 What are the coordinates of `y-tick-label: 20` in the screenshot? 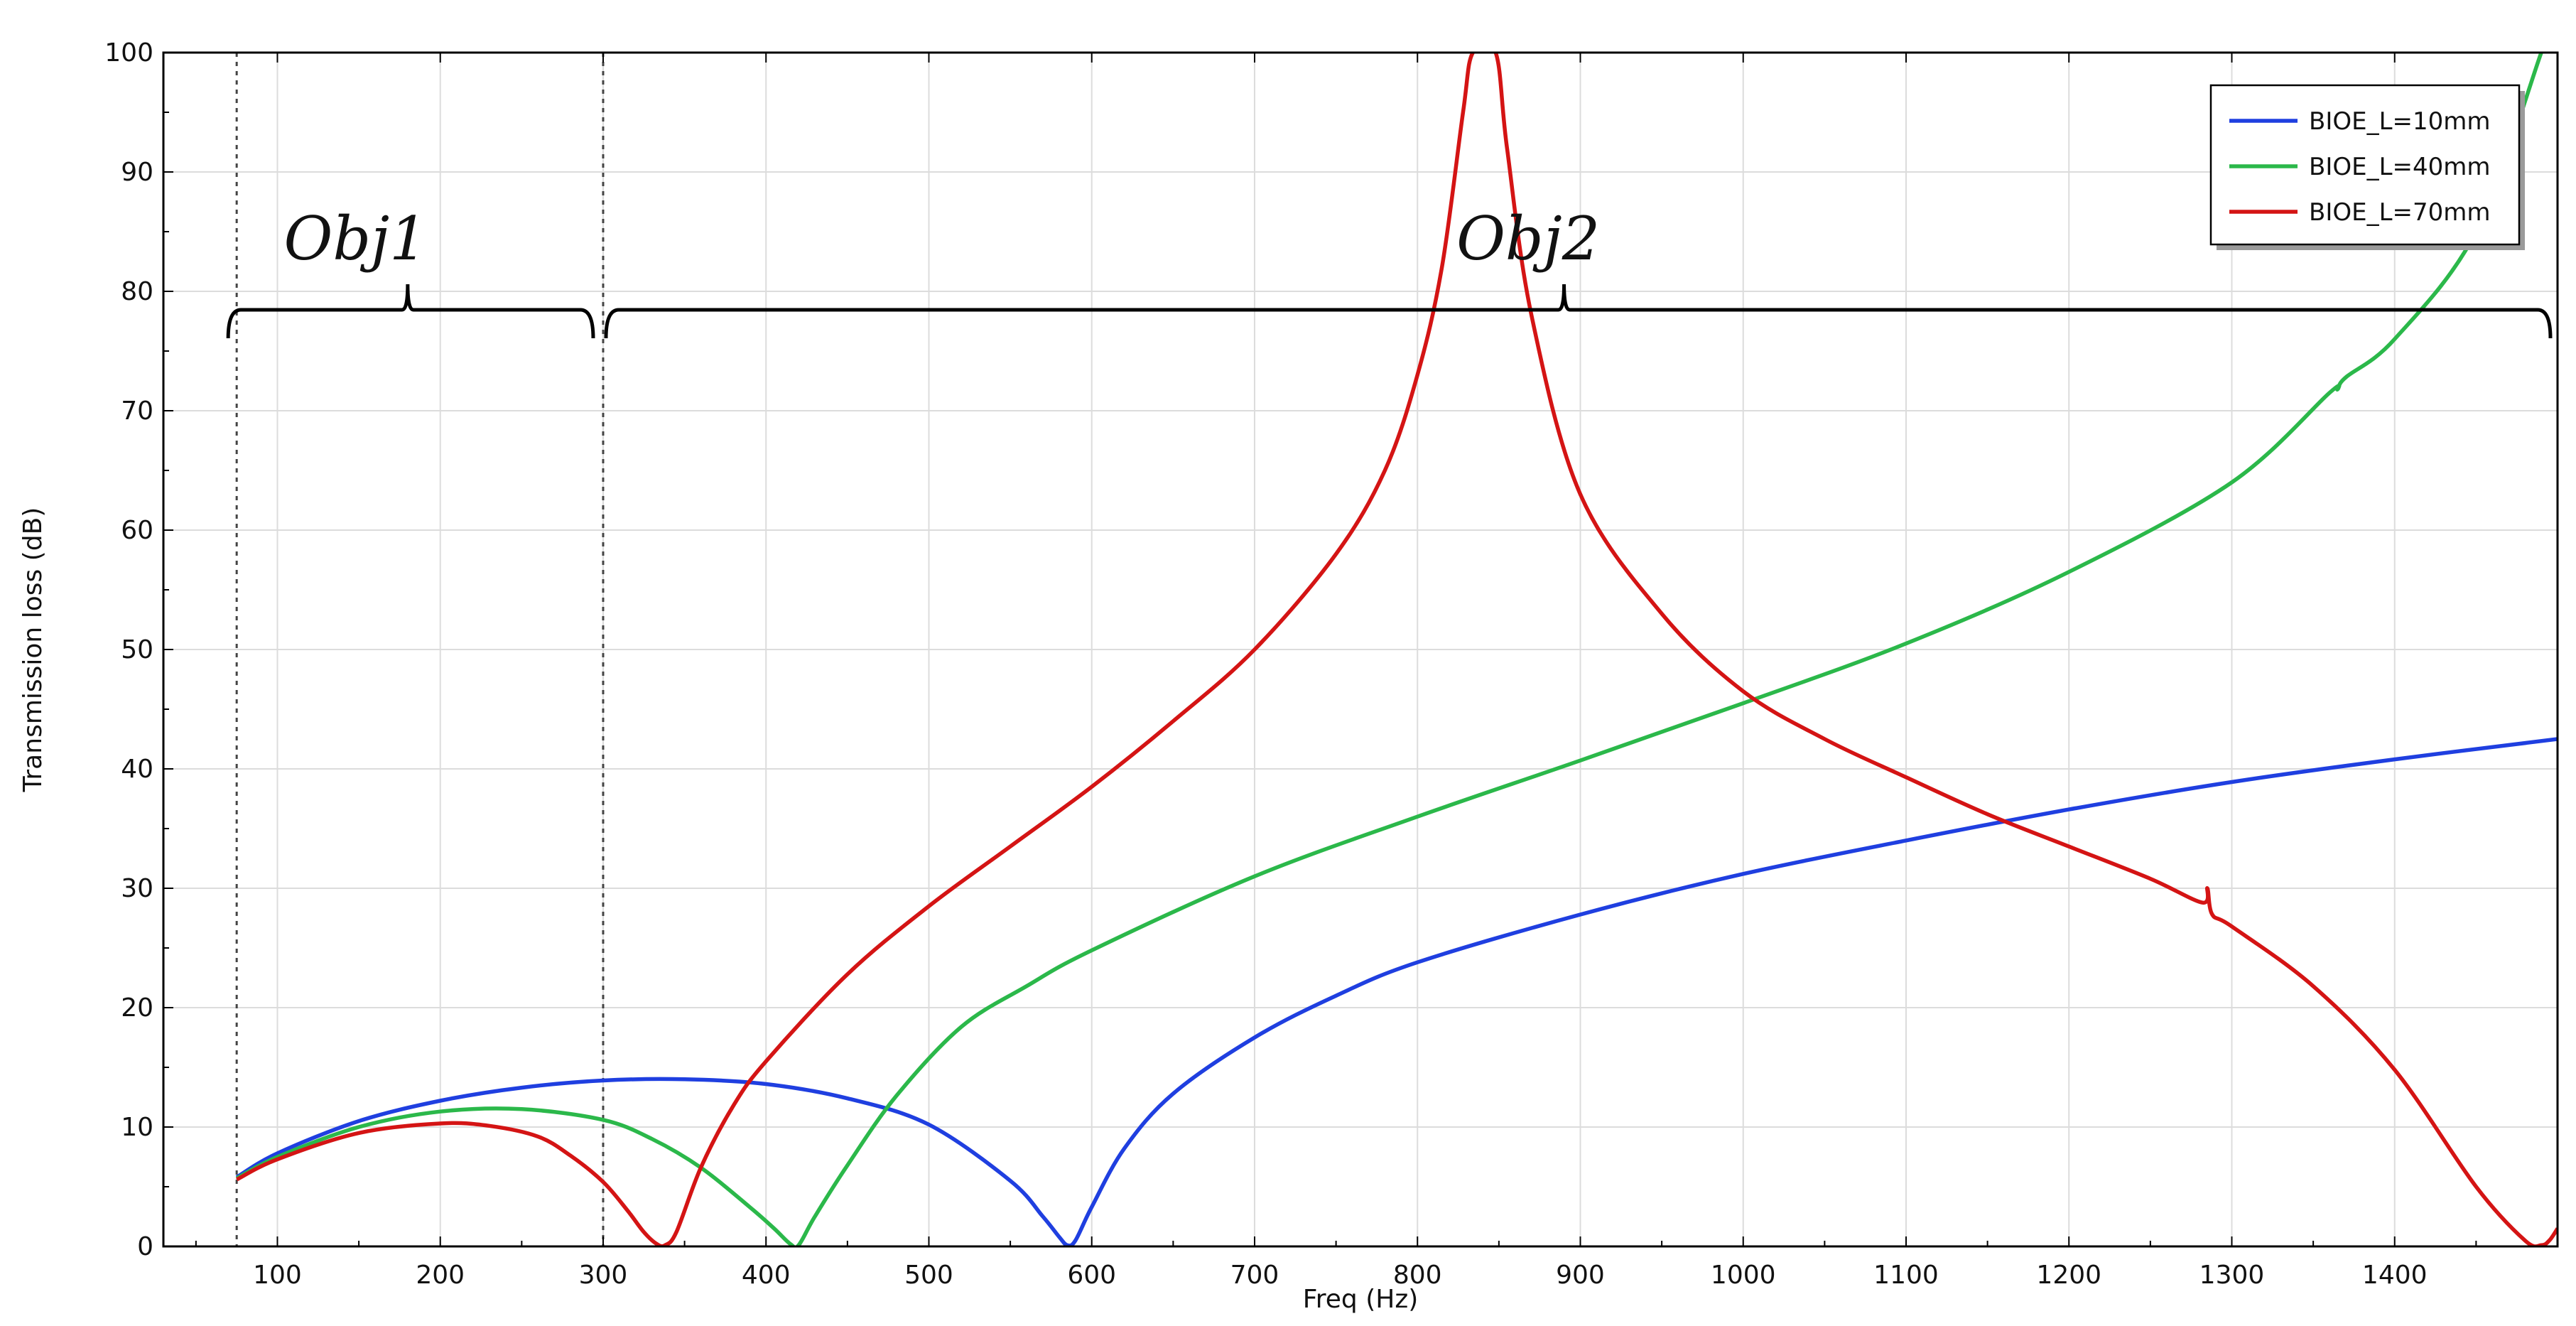 It's located at (137, 1008).